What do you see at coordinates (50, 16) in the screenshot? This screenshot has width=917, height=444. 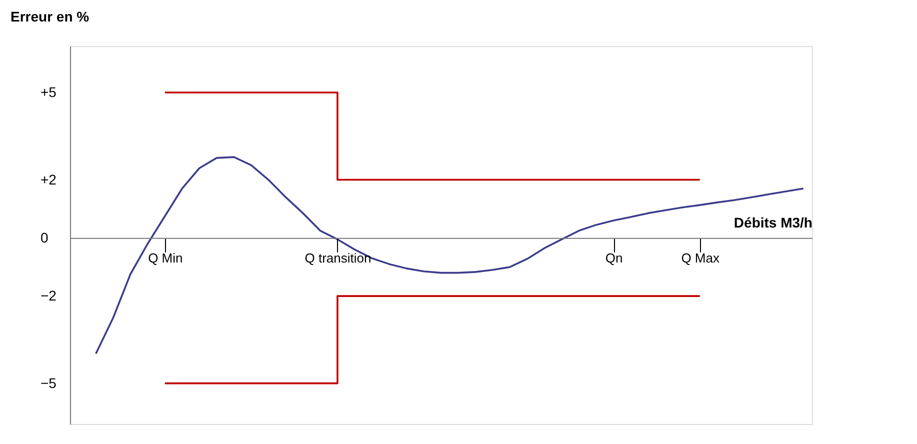 I see `y-axis-title: Erreur en %` at bounding box center [50, 16].